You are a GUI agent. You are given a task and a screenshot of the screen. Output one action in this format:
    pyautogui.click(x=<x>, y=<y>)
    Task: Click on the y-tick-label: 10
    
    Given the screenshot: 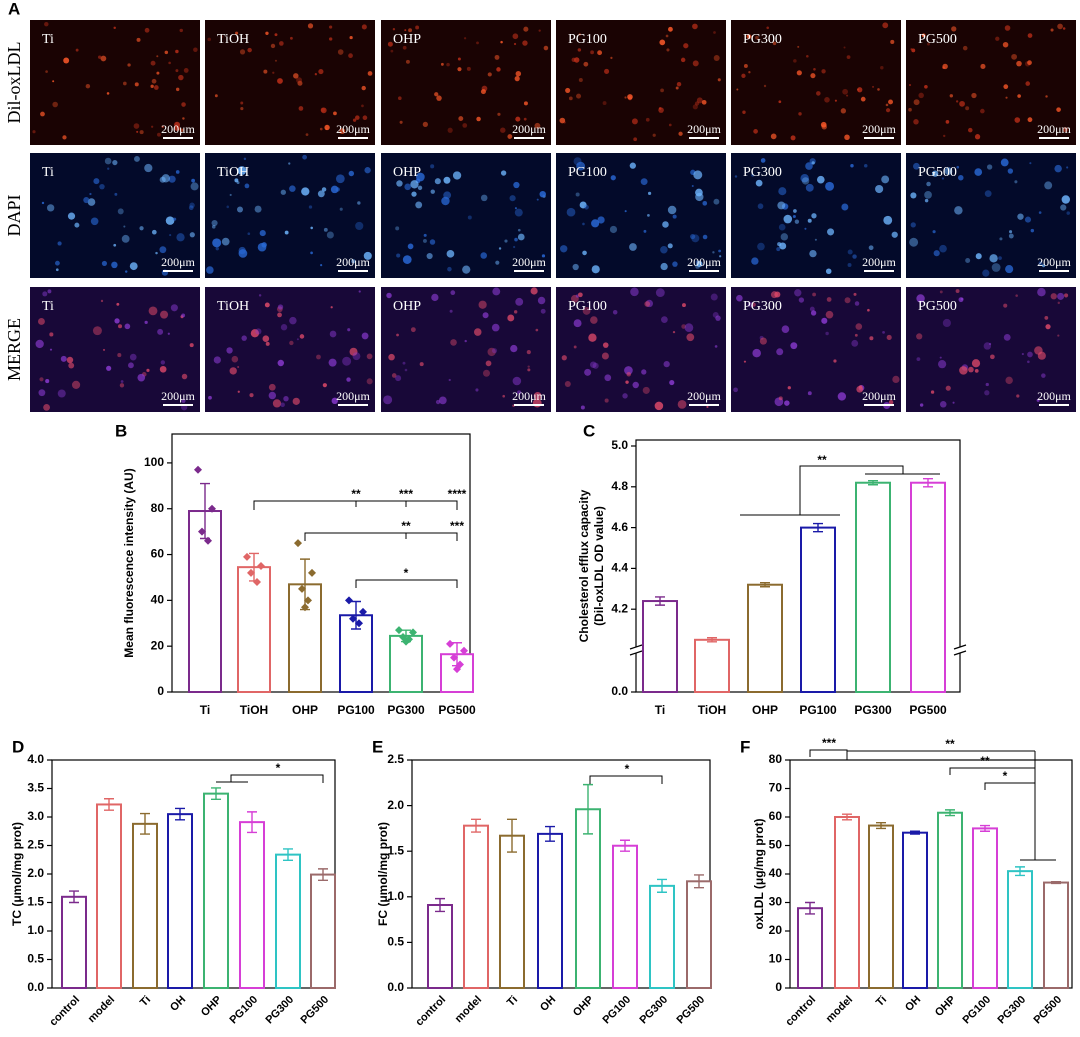 What is the action you would take?
    pyautogui.click(x=776, y=959)
    